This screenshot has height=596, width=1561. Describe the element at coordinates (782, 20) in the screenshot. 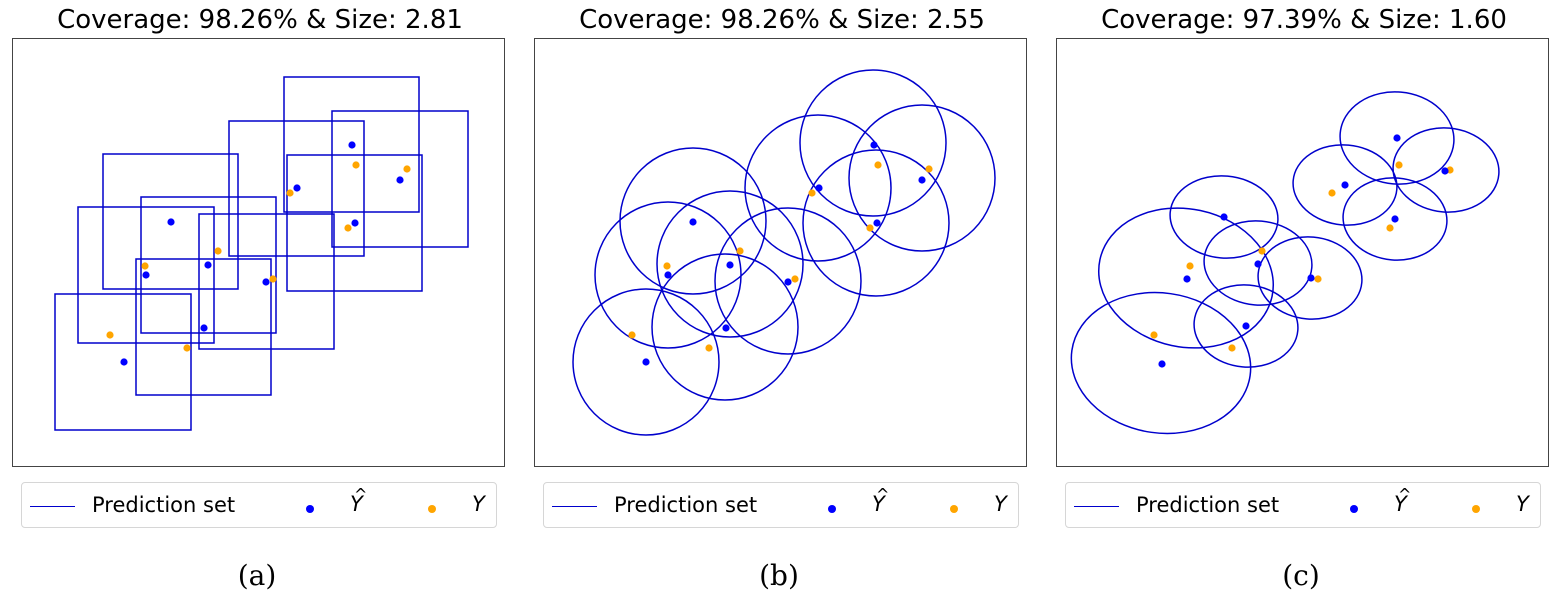

I see `panel-title: Coverage: 98.26% & Size: 2.55` at that location.